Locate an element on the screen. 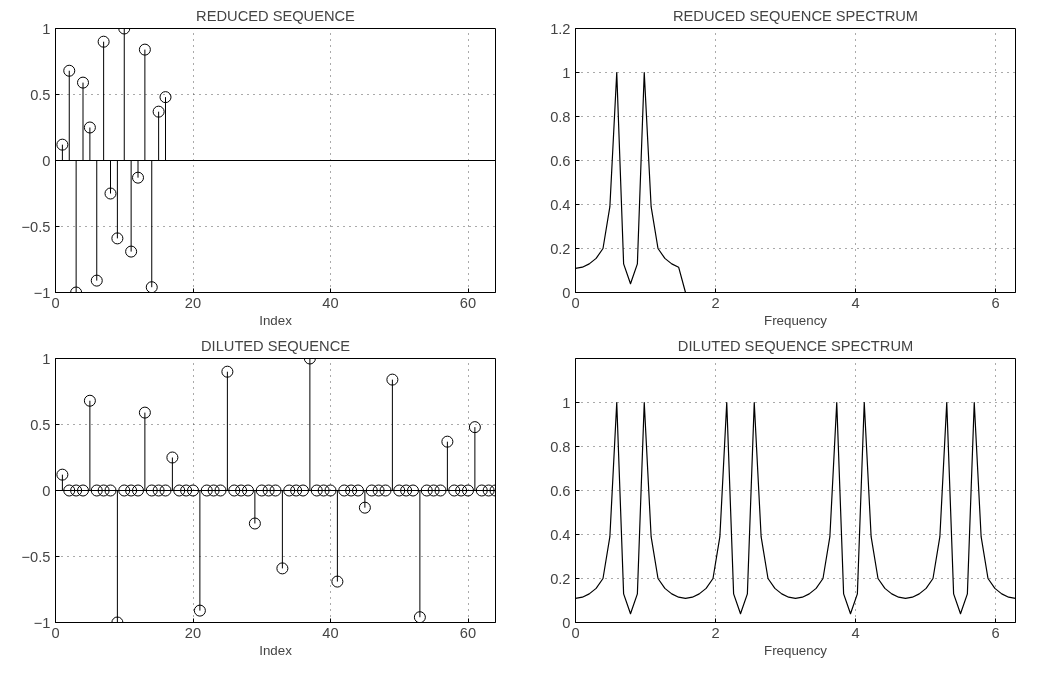 Image resolution: width=1056 pixels, height=675 pixels. y-tick-label: 1.2 is located at coordinates (560, 28).